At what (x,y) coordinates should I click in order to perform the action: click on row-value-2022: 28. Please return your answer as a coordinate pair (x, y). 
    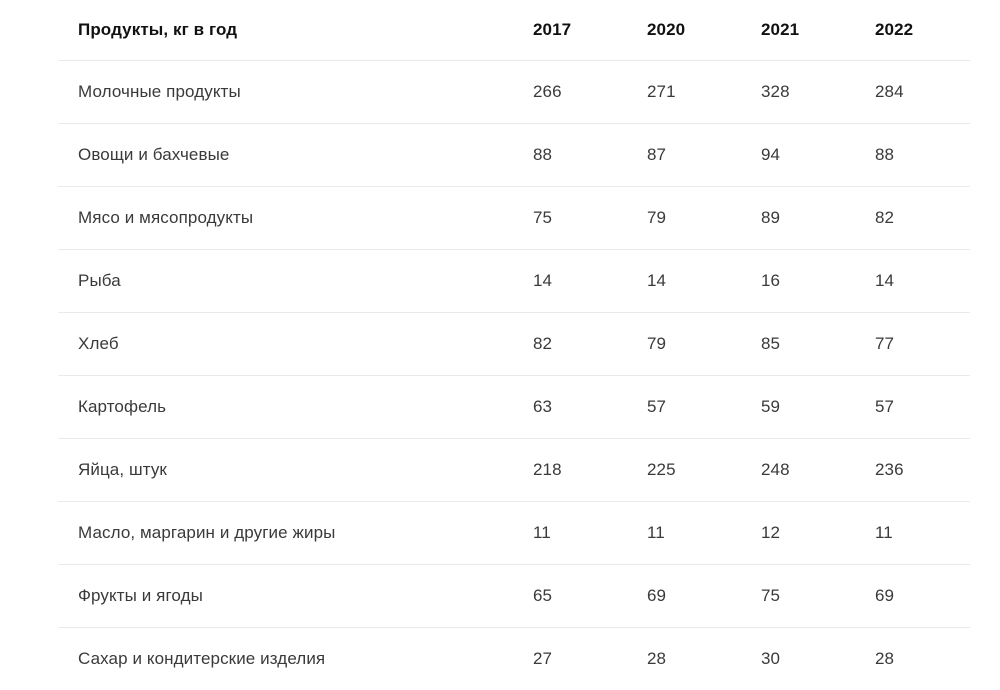
    Looking at the image, I should click on (885, 658).